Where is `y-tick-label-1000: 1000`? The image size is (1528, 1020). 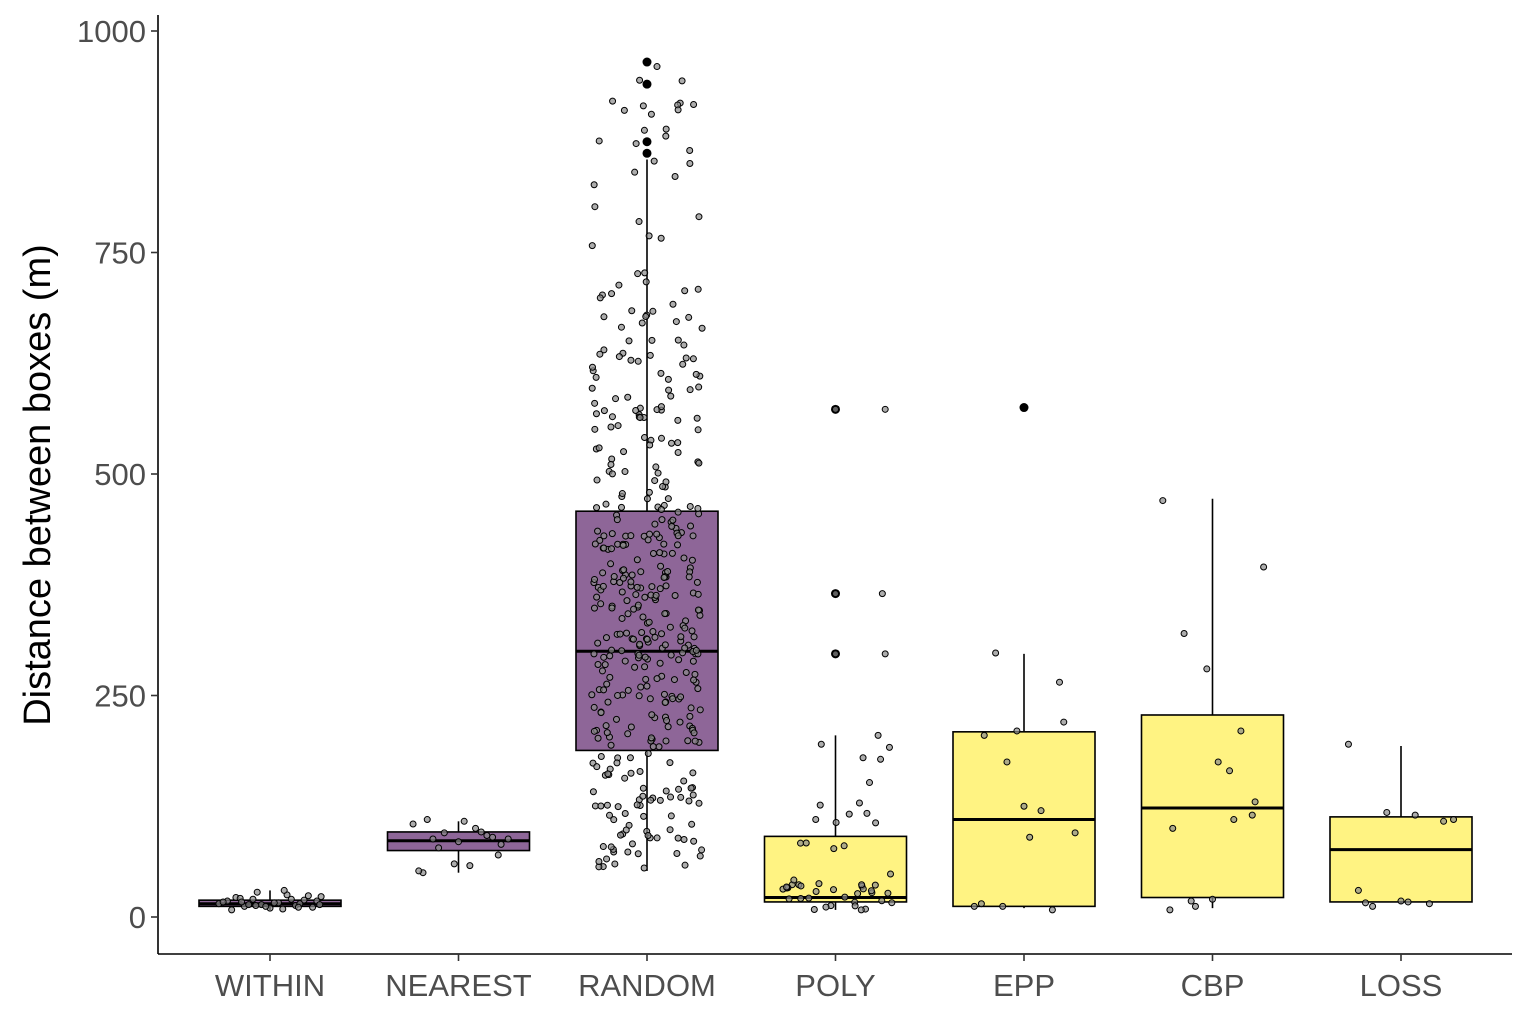
y-tick-label-1000: 1000 is located at coordinates (111, 31).